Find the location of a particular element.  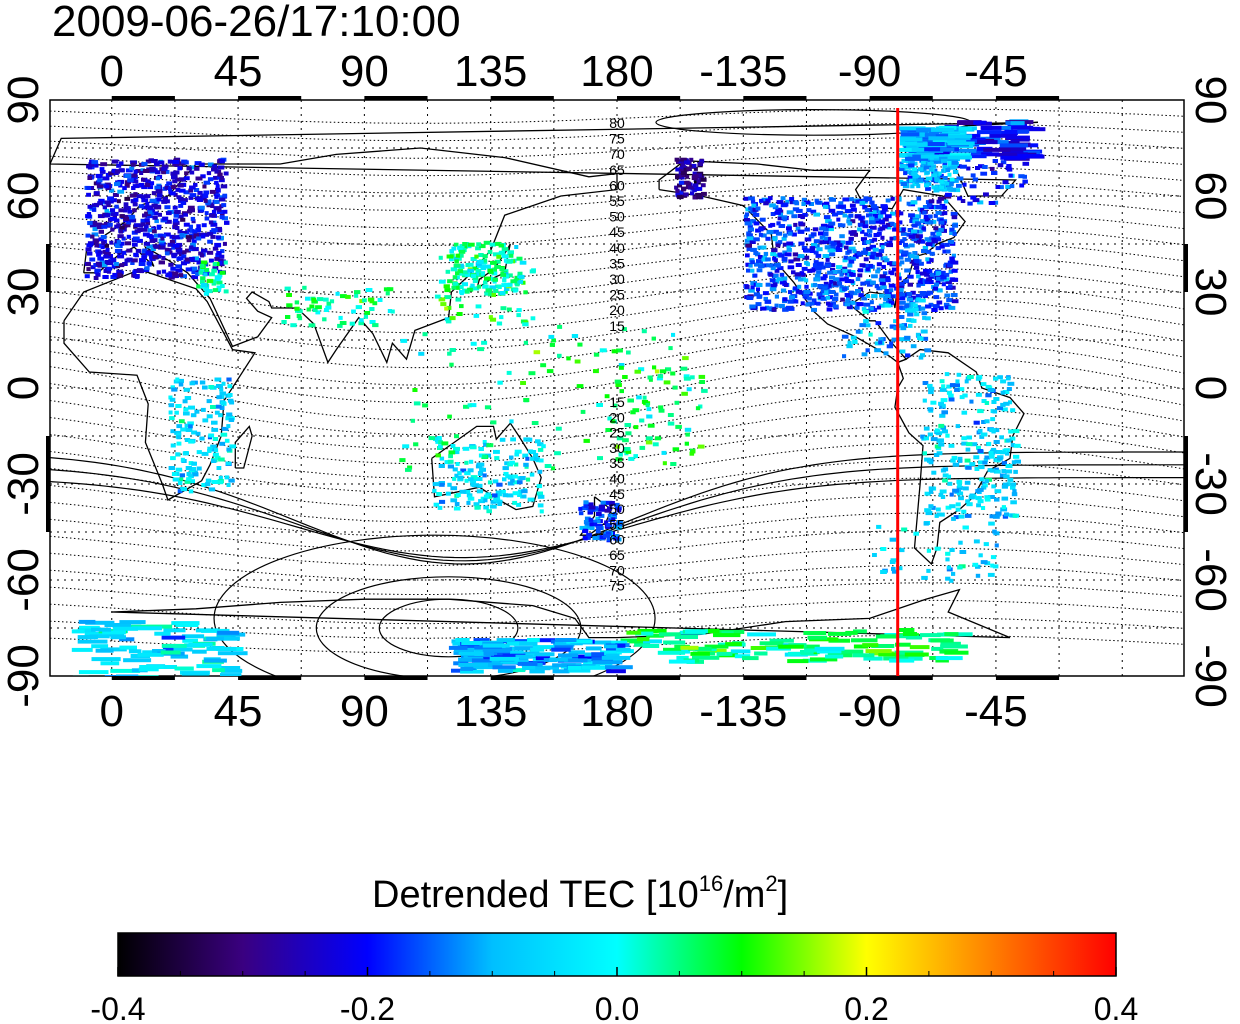

y-axis-left-label: -90 is located at coordinates (24, 676).